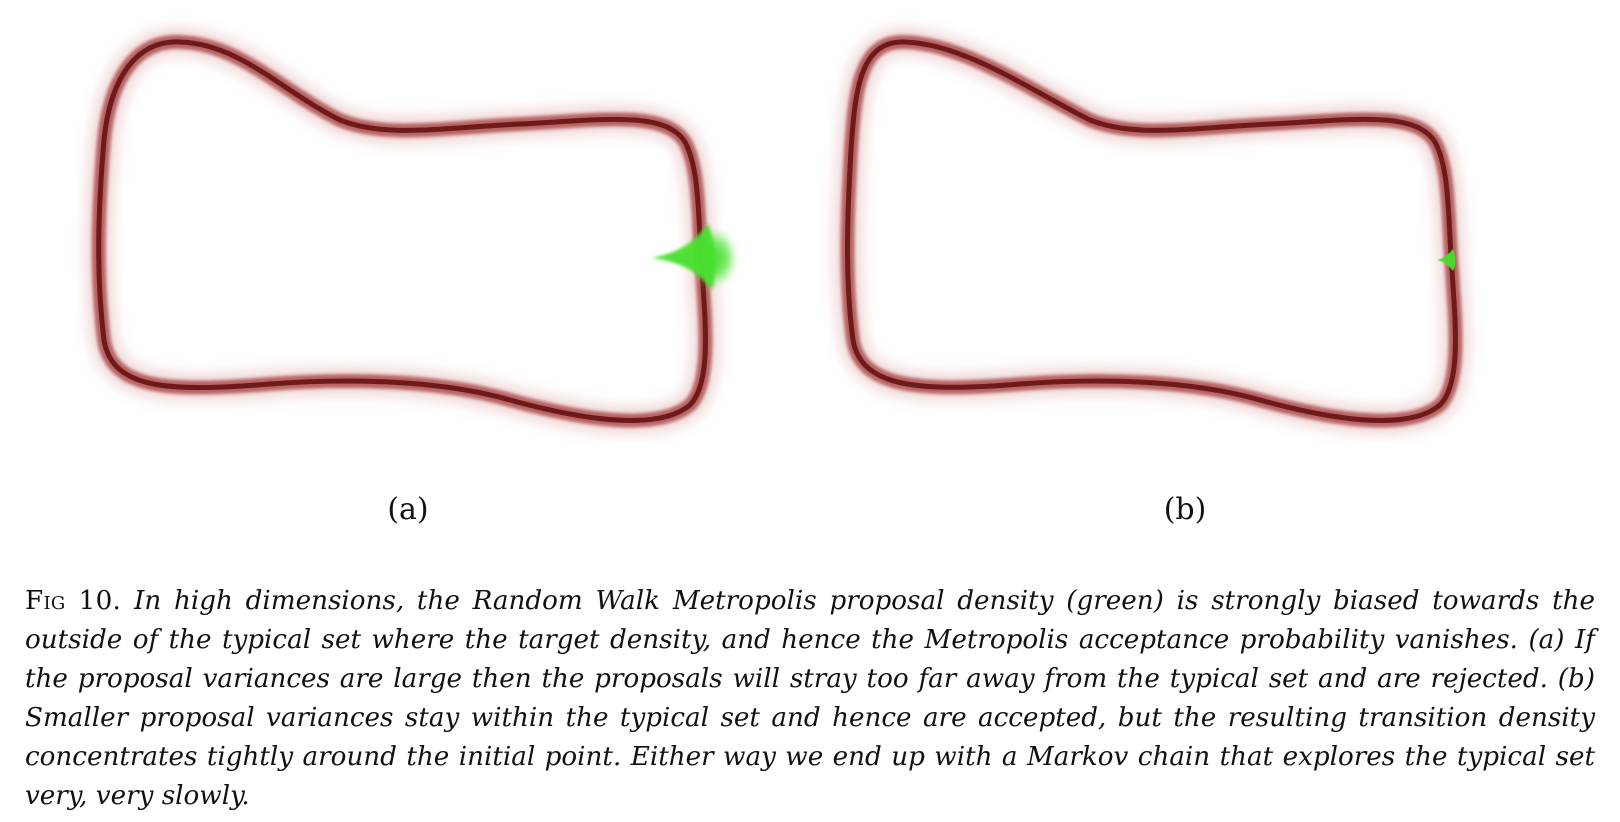  Describe the element at coordinates (693, 257) in the screenshot. I see `proposal-density-a` at that location.